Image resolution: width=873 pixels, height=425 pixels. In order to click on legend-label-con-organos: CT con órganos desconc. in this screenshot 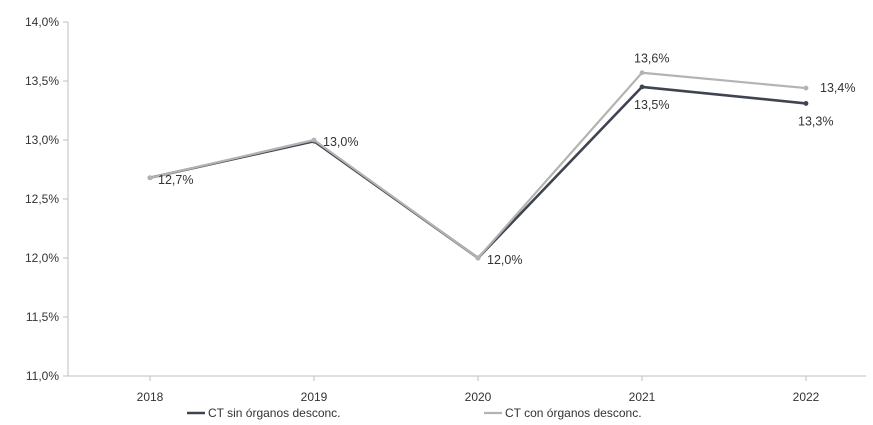, I will do `click(573, 413)`.